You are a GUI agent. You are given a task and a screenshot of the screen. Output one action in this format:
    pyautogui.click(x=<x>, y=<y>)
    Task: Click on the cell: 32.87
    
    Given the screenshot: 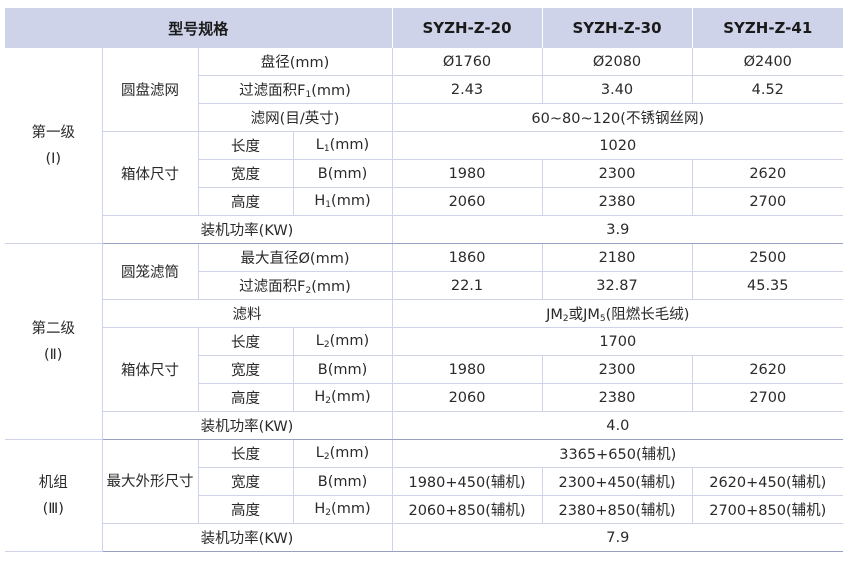 What is the action you would take?
    pyautogui.click(x=617, y=285)
    